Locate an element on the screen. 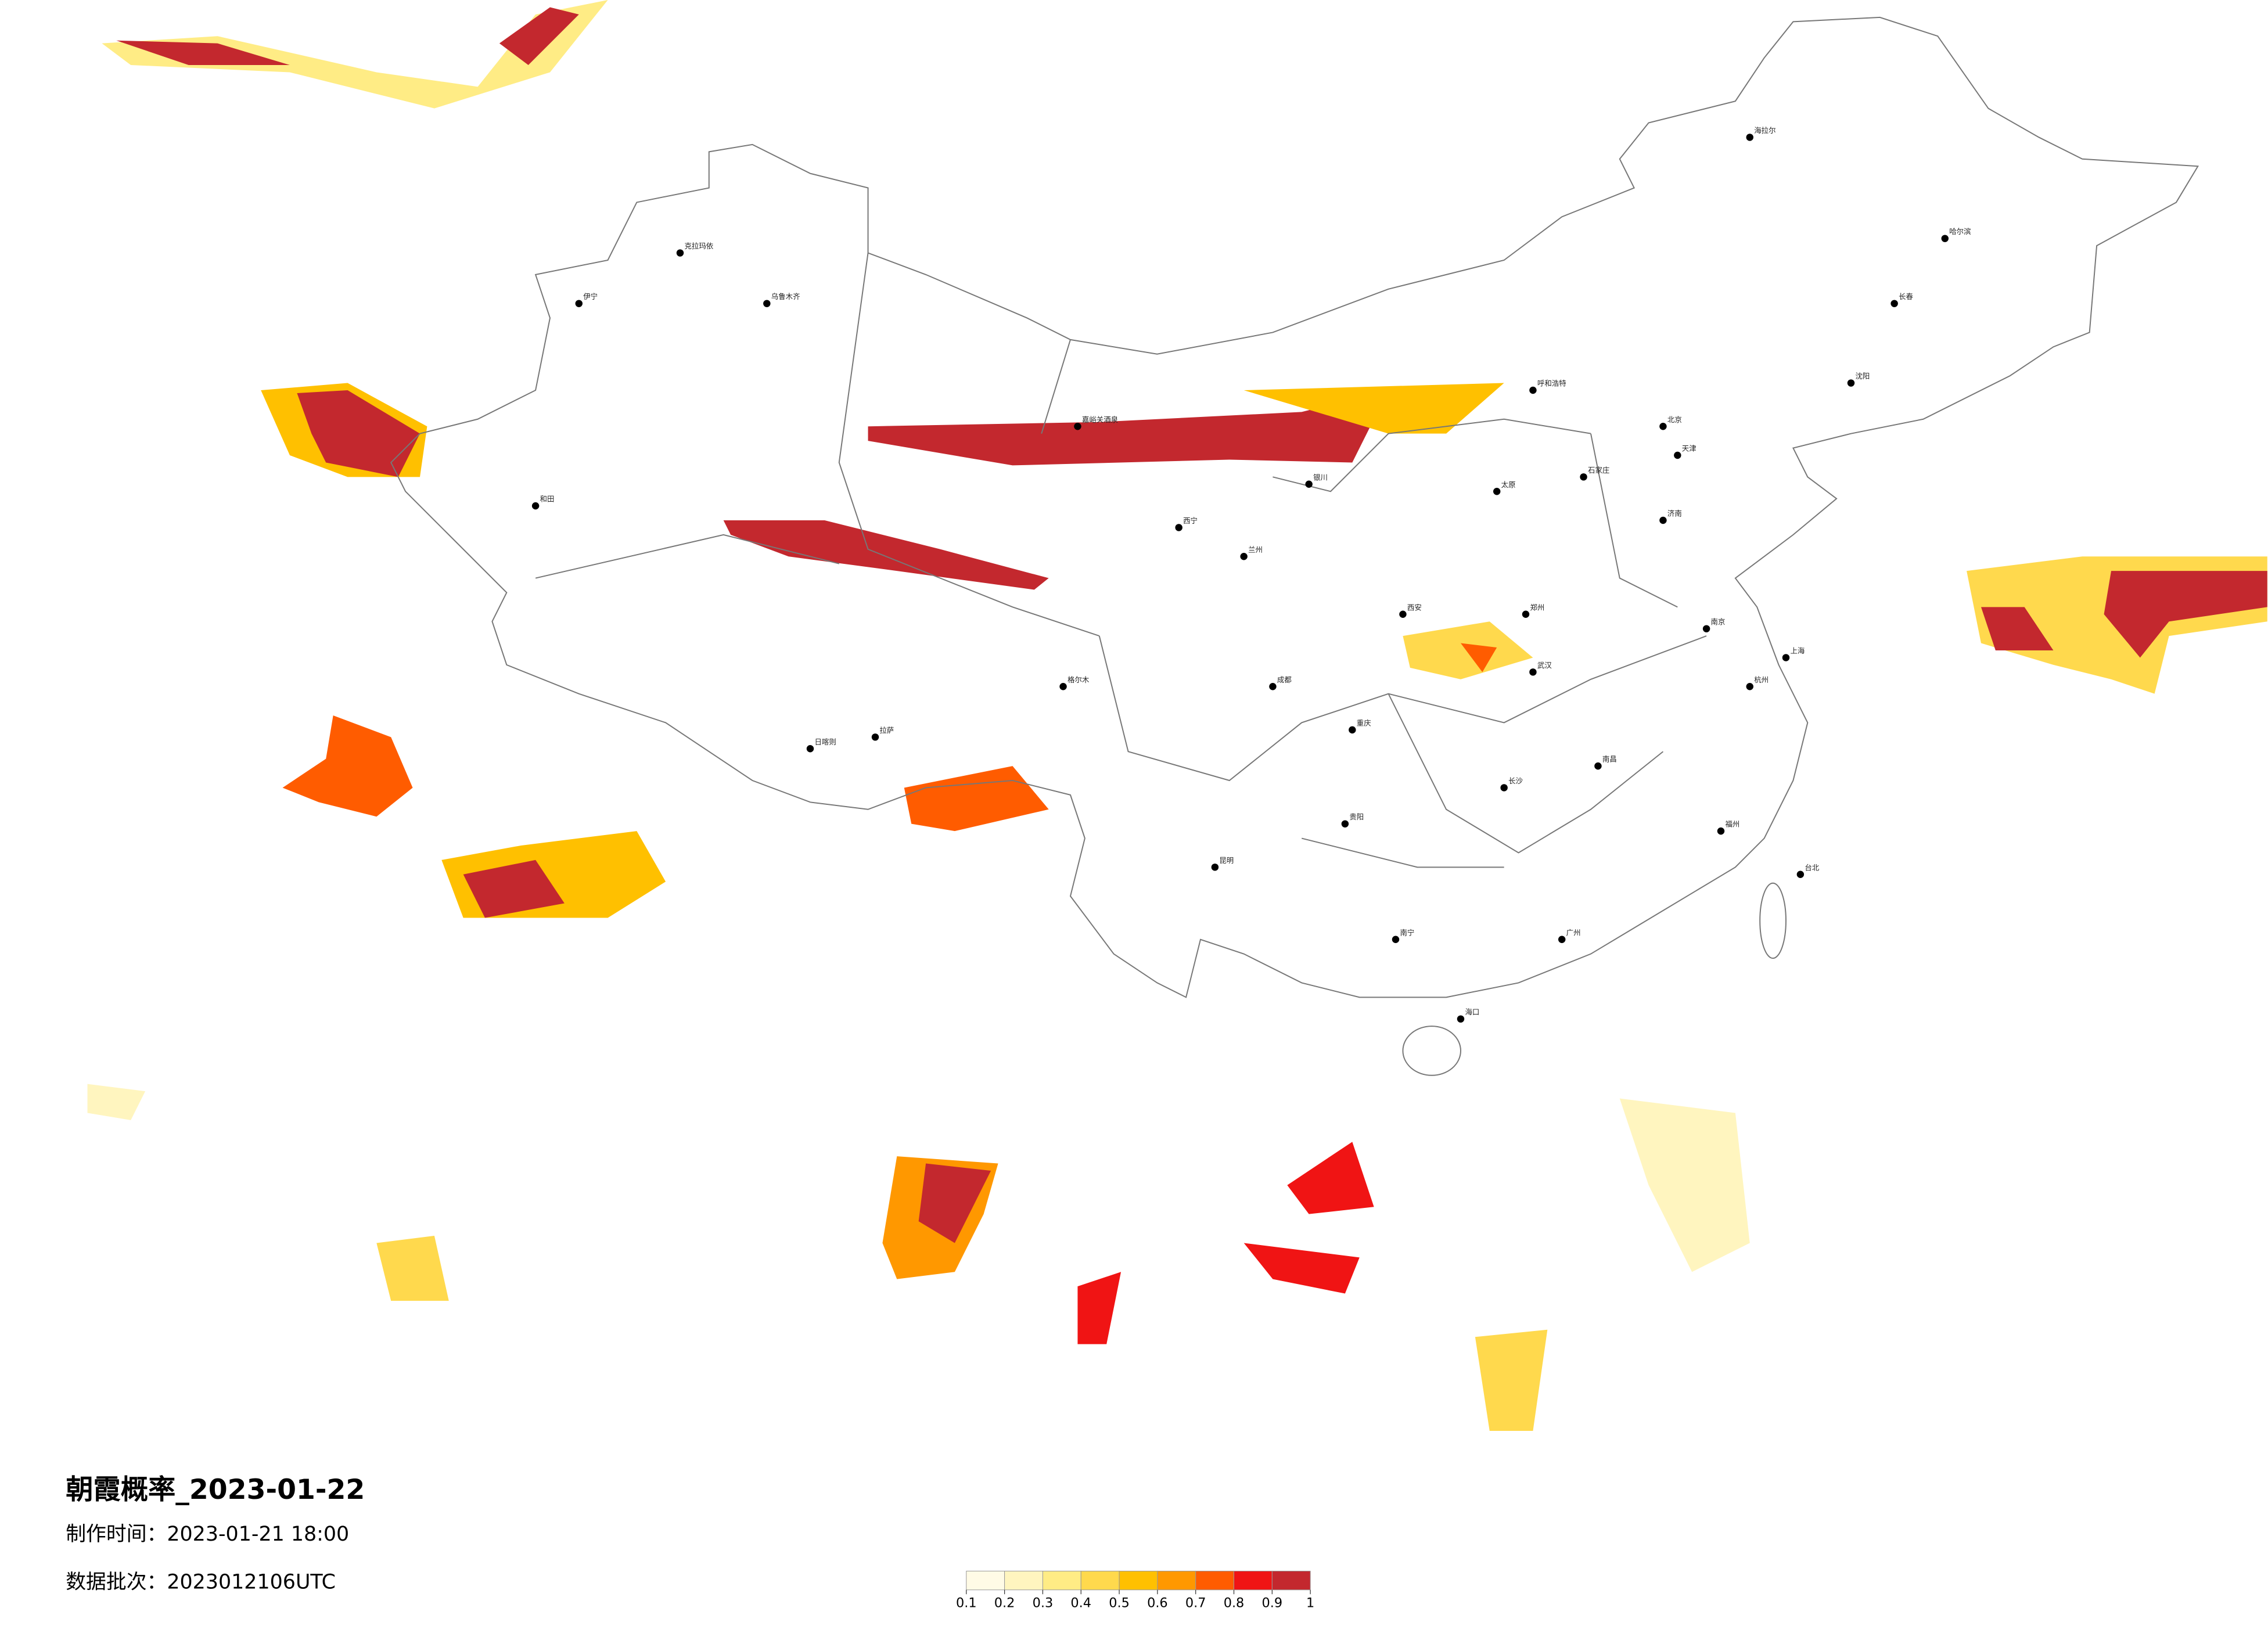  city-label: 福州 is located at coordinates (1732, 825).